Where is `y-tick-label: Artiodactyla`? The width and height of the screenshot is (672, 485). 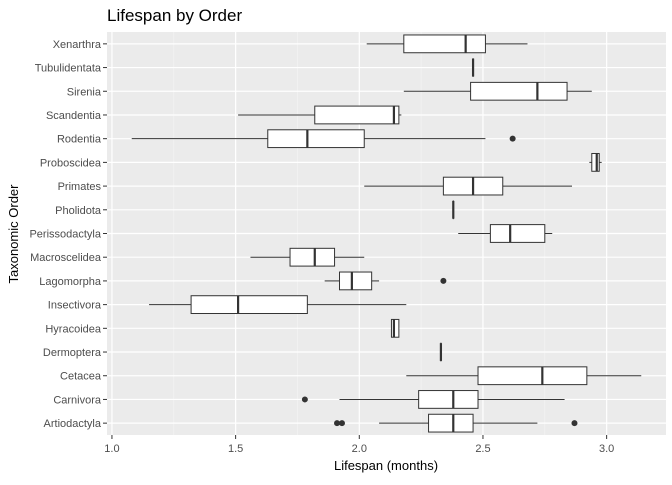
y-tick-label: Artiodactyla is located at coordinates (73, 424).